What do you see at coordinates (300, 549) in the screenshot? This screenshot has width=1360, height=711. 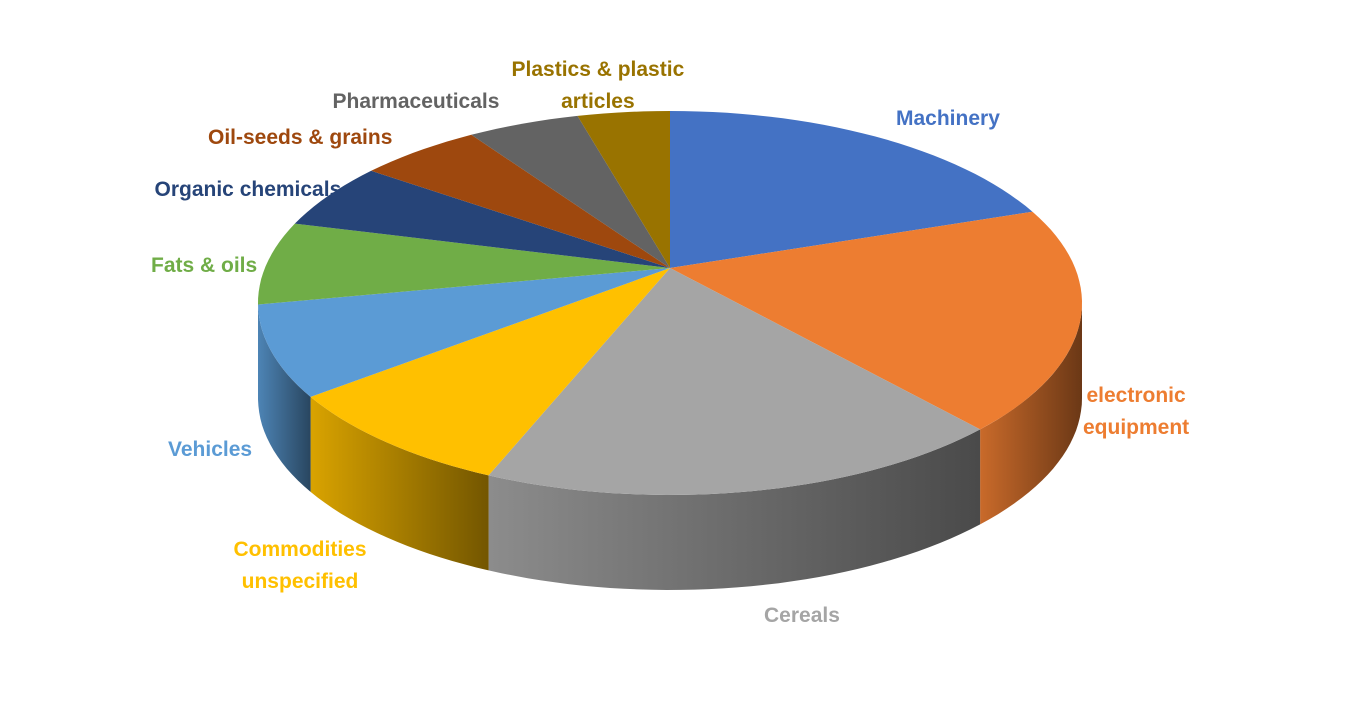 I see `slice-label-line: Commodities` at bounding box center [300, 549].